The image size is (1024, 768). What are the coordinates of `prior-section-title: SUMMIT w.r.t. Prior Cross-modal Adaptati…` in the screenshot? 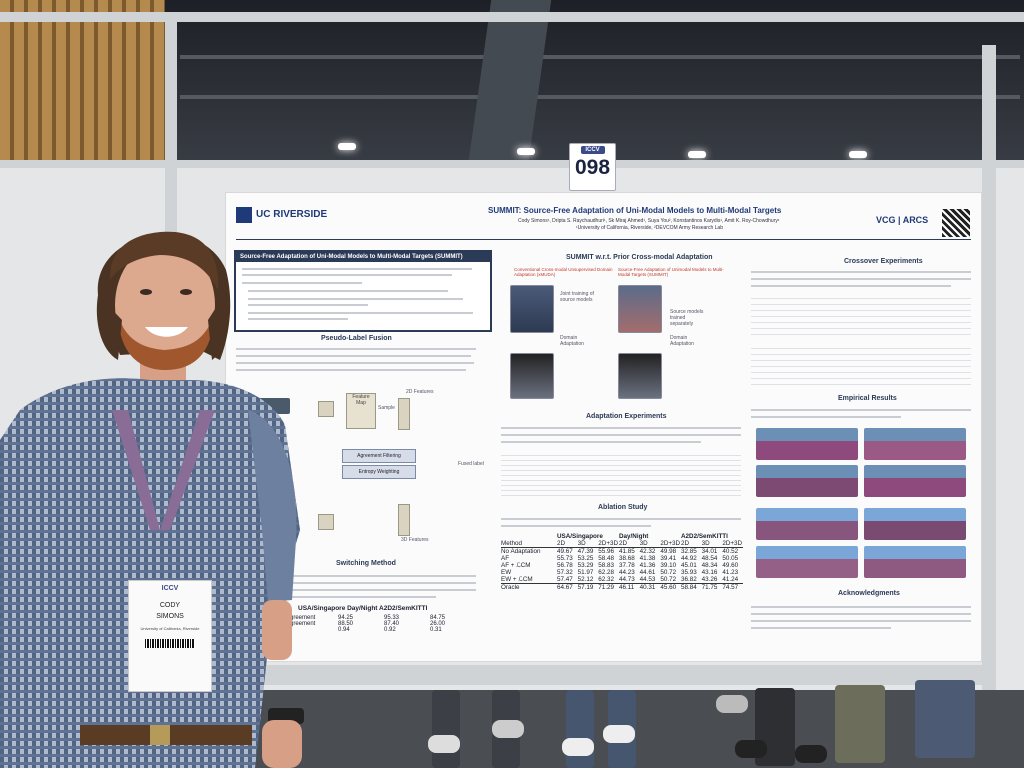 It's located at (639, 257).